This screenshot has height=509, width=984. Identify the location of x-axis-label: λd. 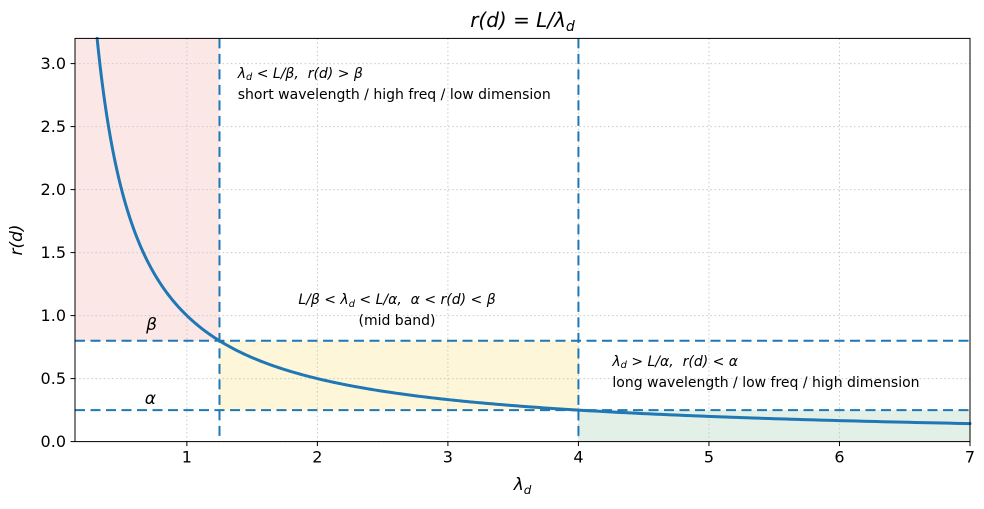
(522, 486).